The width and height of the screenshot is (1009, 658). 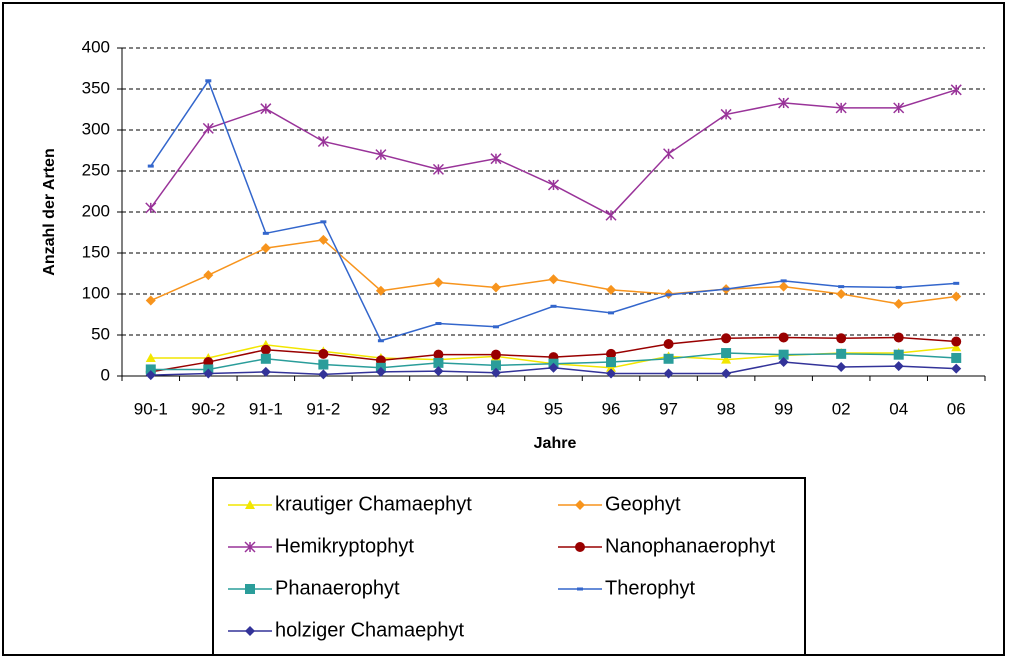 What do you see at coordinates (380, 408) in the screenshot?
I see `x-tick-label: 92` at bounding box center [380, 408].